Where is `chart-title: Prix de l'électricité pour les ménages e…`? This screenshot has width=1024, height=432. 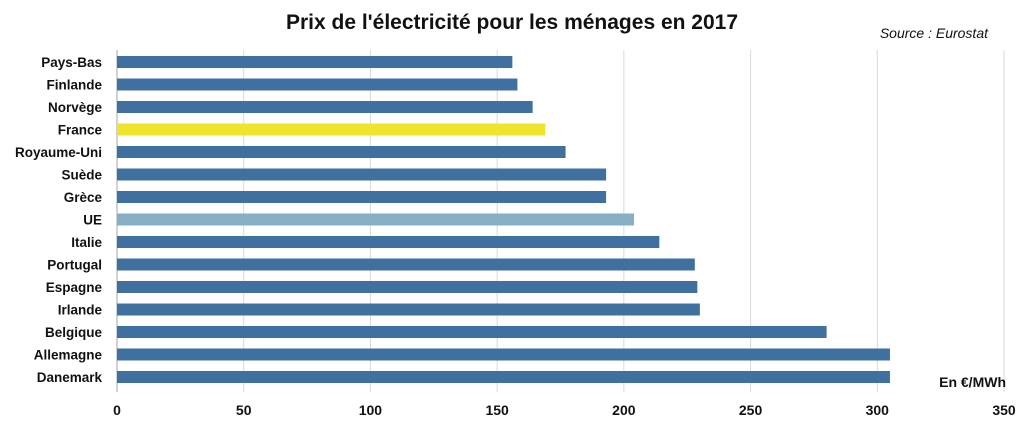
chart-title: Prix de l'électricité pour les ménages e… is located at coordinates (512, 22).